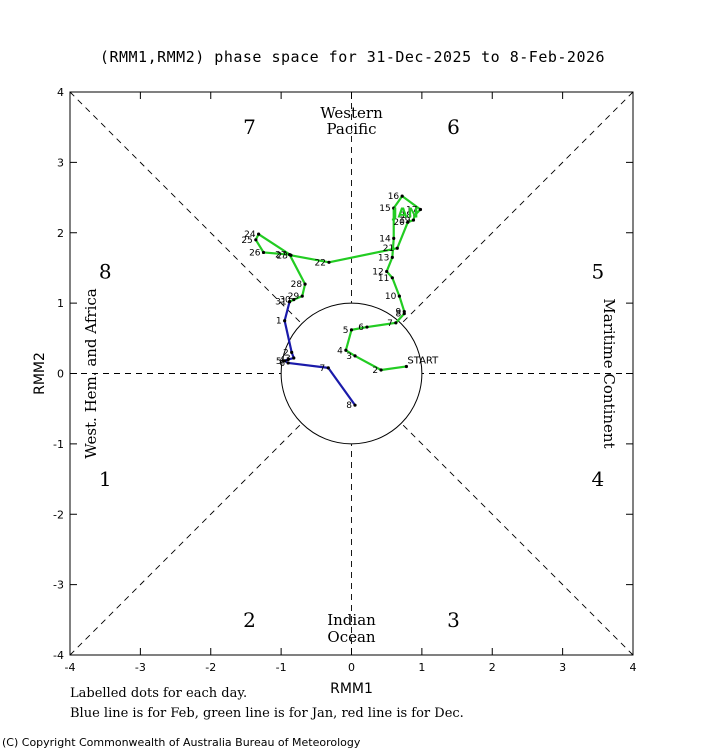  What do you see at coordinates (377, 272) in the screenshot?
I see `day-label: 12` at bounding box center [377, 272].